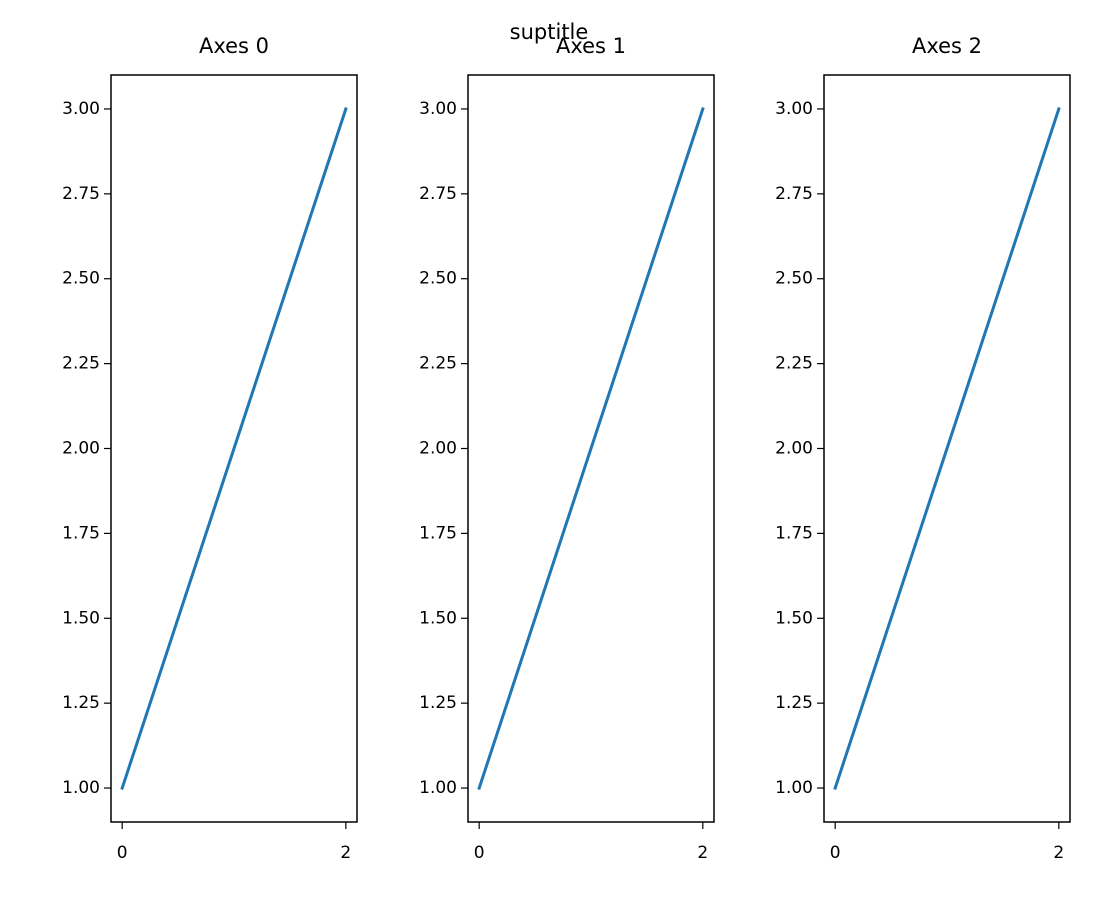 This screenshot has height=900, width=1100. What do you see at coordinates (549, 32) in the screenshot?
I see `suptitle: suptitle` at bounding box center [549, 32].